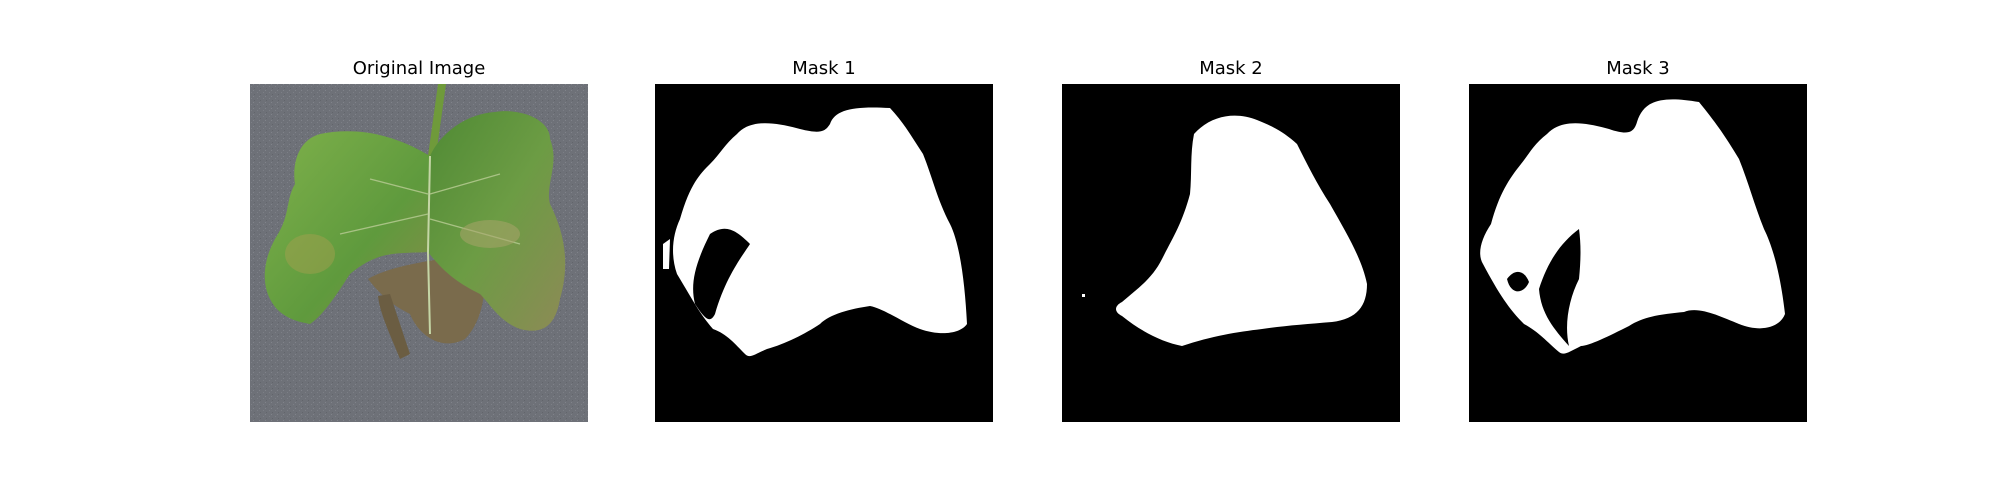 This screenshot has height=500, width=2000. What do you see at coordinates (820, 232) in the screenshot?
I see `mask-1-region` at bounding box center [820, 232].